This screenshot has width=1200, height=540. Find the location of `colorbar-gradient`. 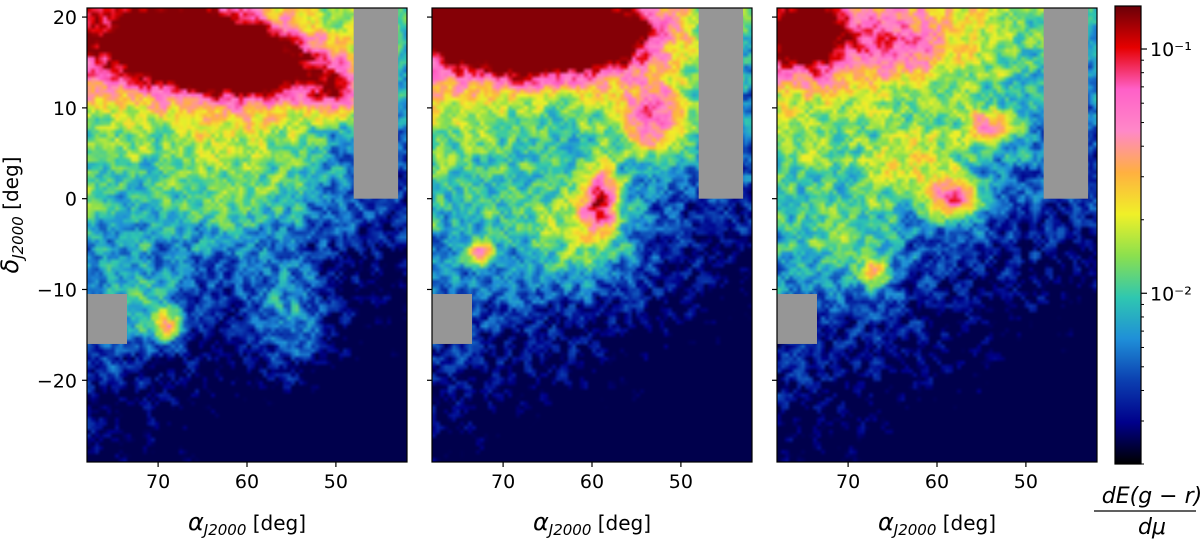

colorbar-gradient is located at coordinates (1128, 235).